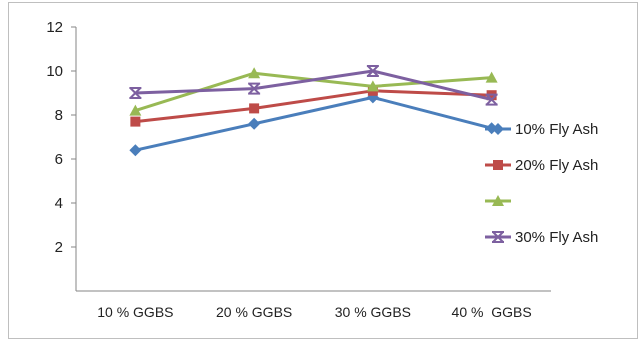 This screenshot has width=644, height=345. I want to click on legend-label: 30% Fly Ash, so click(556, 237).